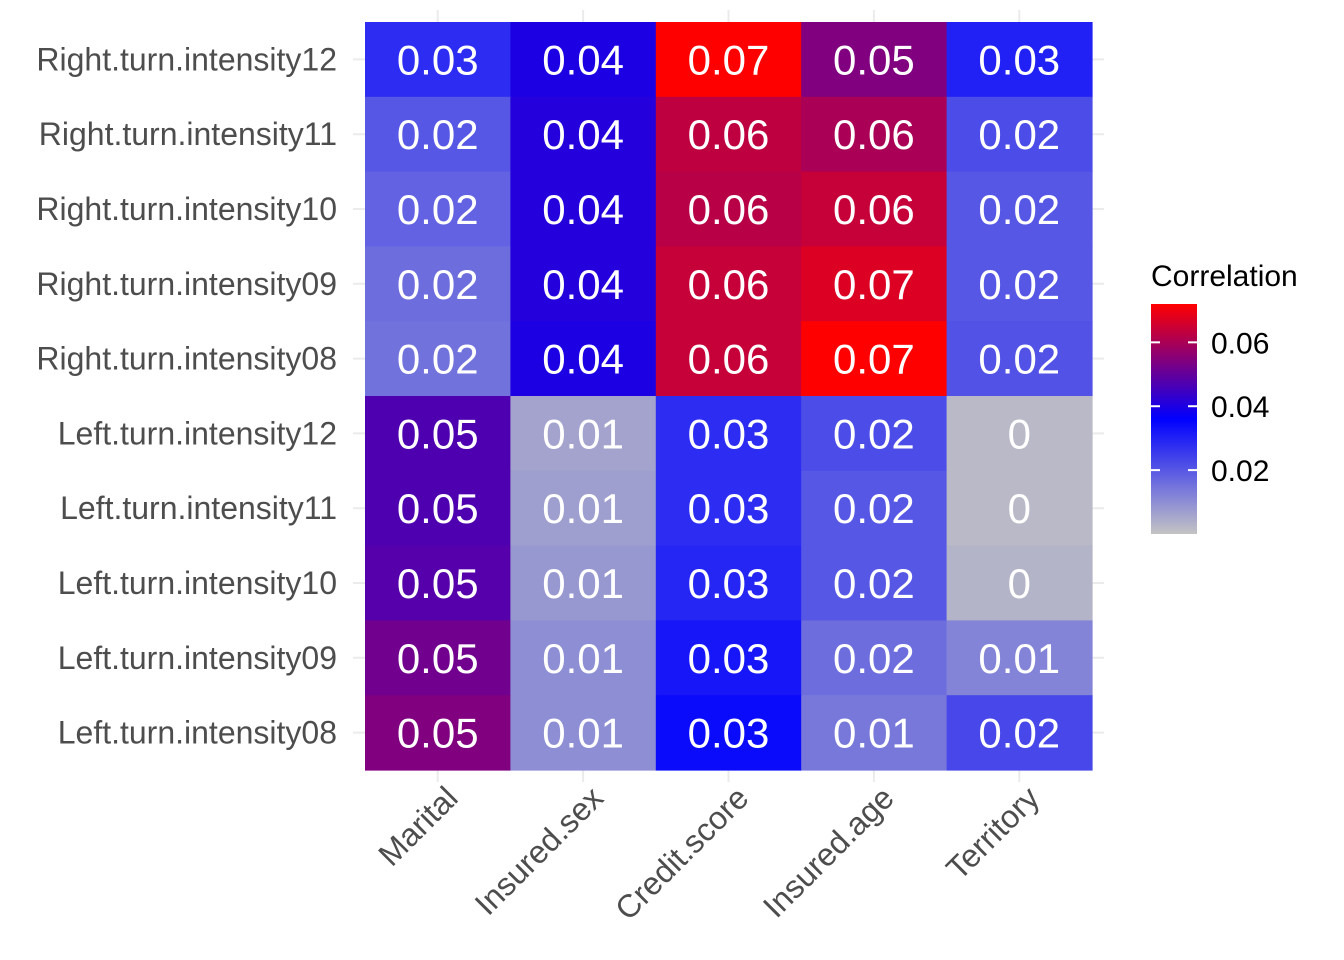 Image resolution: width=1344 pixels, height=960 pixels. What do you see at coordinates (992, 832) in the screenshot?
I see `x-tick-label: Territory` at bounding box center [992, 832].